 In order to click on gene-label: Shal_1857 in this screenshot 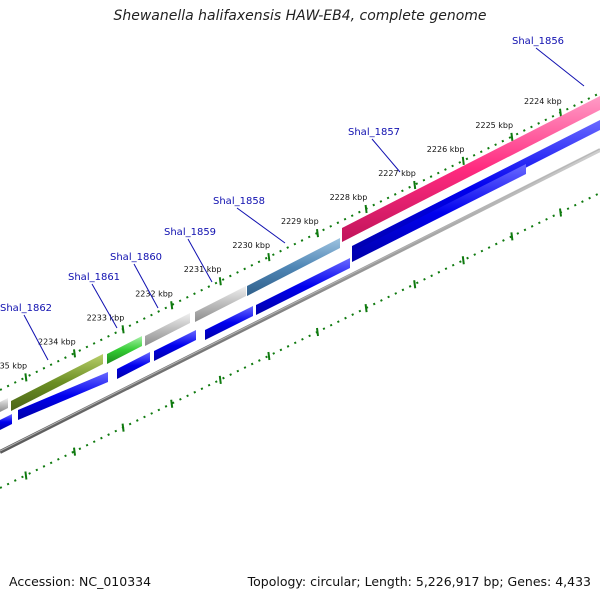, I will do `click(374, 132)`.